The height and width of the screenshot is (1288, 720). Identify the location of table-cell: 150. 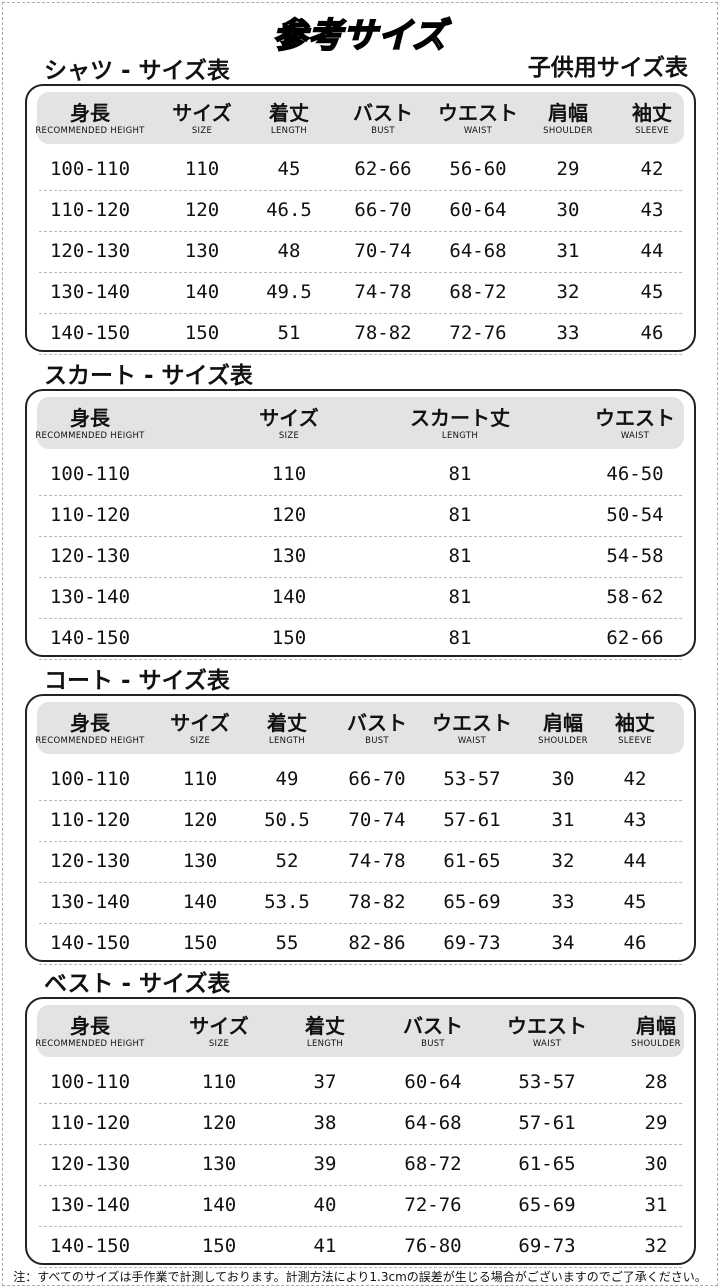
(289, 638).